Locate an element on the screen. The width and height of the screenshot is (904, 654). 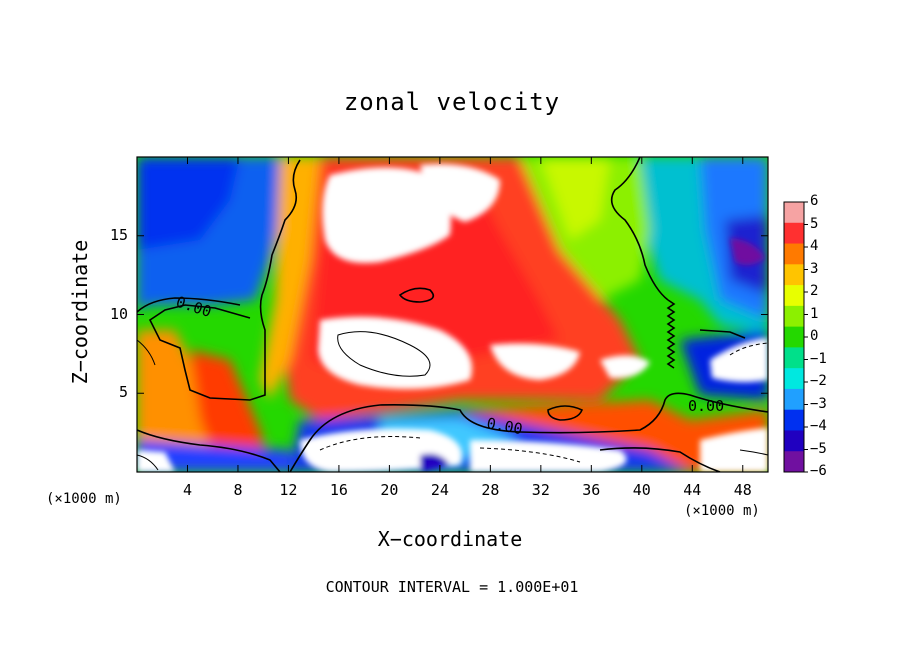
x-tick-label: 32 is located at coordinates (540, 490).